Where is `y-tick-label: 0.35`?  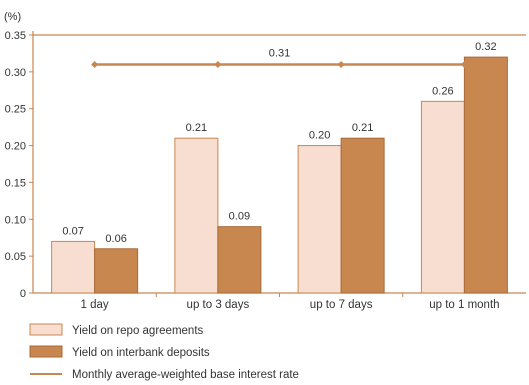
y-tick-label: 0.35 is located at coordinates (15, 36).